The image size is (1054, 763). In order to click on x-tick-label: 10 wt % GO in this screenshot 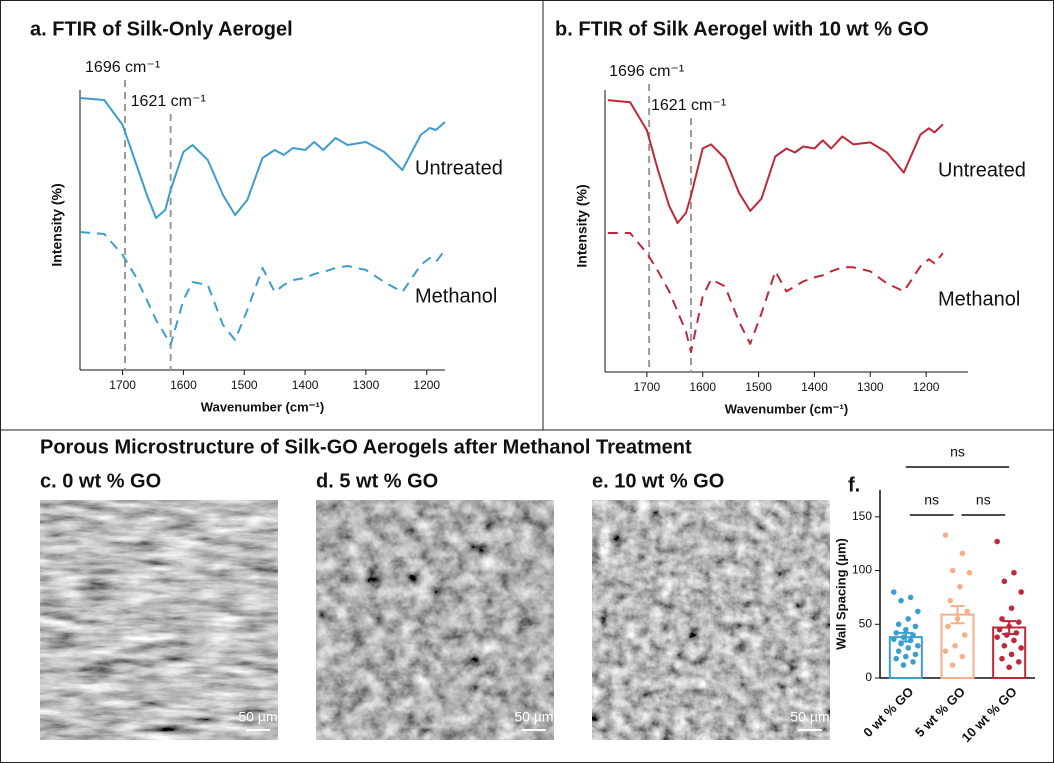, I will do `click(989, 714)`.